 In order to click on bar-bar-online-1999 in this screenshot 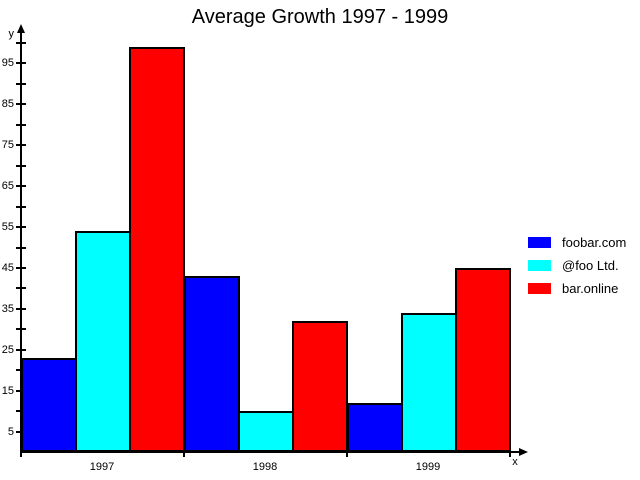, I will do `click(483, 360)`.